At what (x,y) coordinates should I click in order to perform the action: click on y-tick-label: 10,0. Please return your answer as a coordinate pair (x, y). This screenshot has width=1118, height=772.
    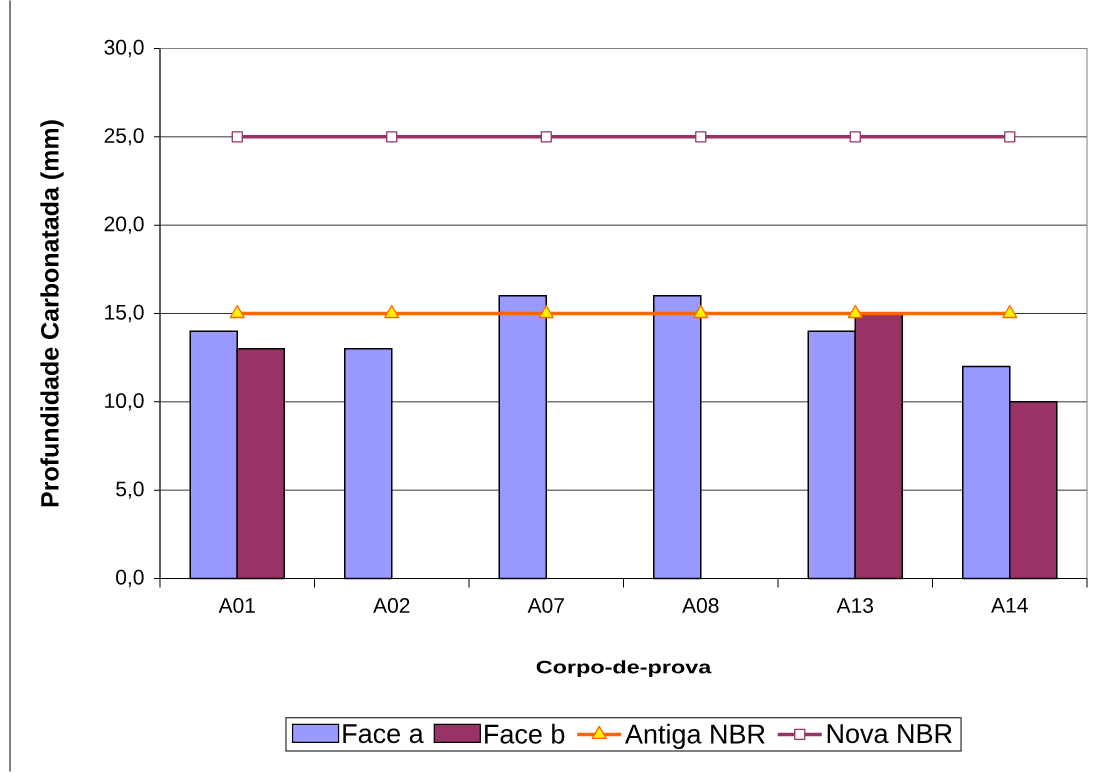
    Looking at the image, I should click on (124, 402).